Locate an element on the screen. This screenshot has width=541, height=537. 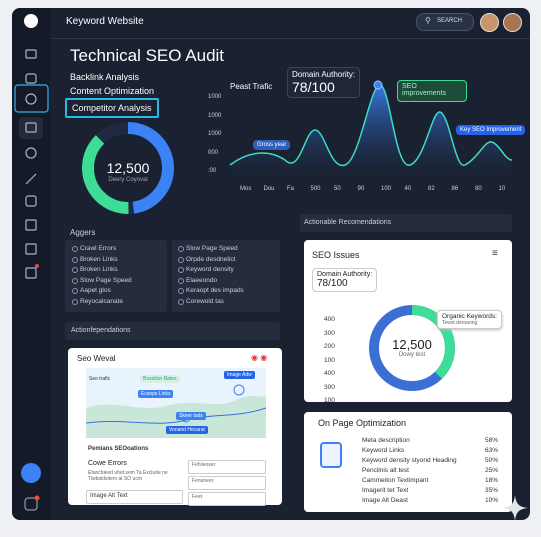
traffic-chart is located at coordinates (371, 130).